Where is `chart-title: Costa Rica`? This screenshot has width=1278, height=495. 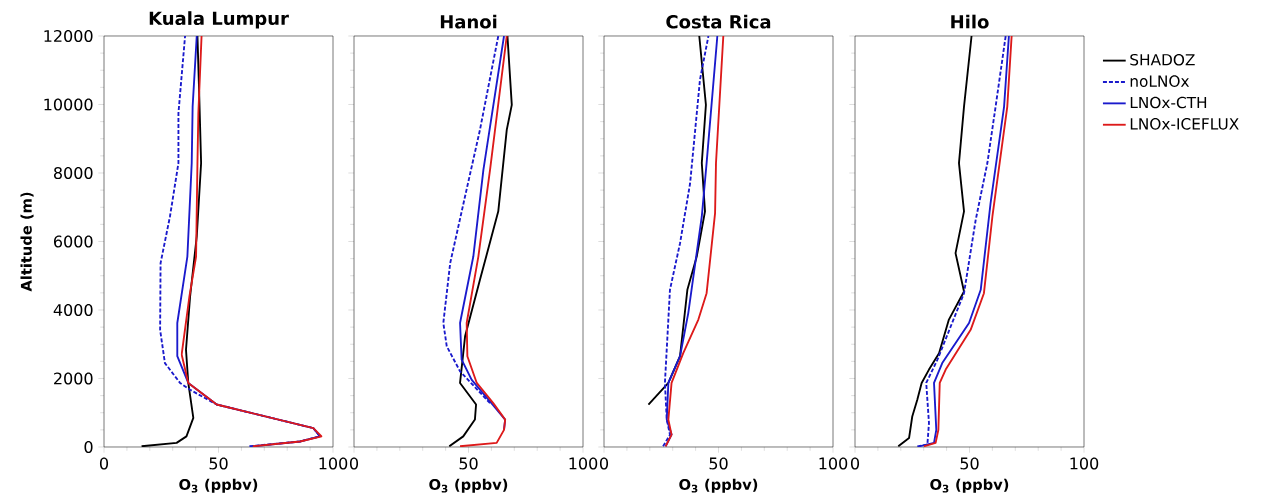 chart-title: Costa Rica is located at coordinates (718, 21).